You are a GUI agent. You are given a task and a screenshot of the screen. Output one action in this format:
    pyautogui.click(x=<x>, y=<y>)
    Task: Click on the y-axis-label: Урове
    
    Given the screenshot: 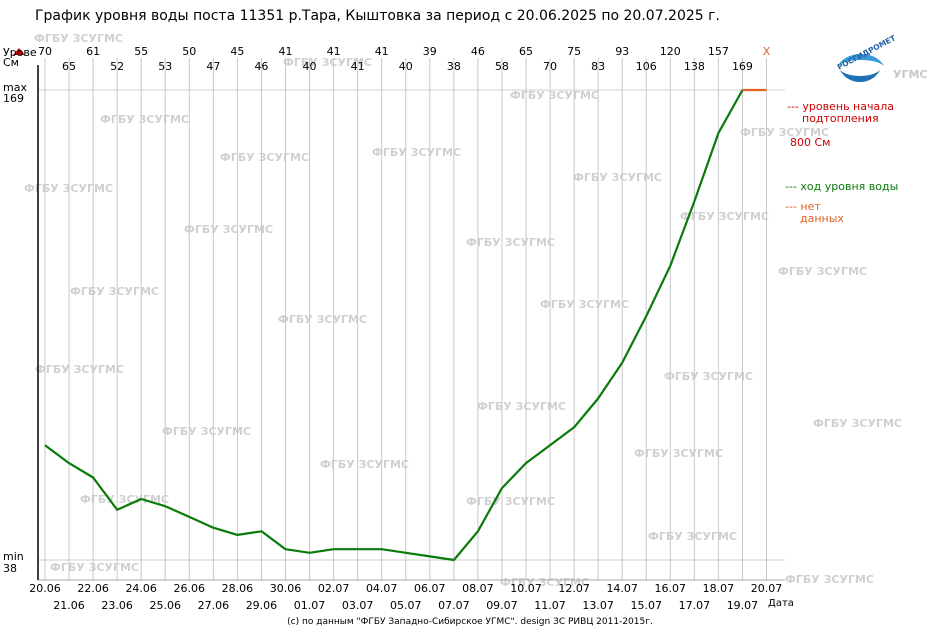 What is the action you would take?
    pyautogui.click(x=20, y=52)
    